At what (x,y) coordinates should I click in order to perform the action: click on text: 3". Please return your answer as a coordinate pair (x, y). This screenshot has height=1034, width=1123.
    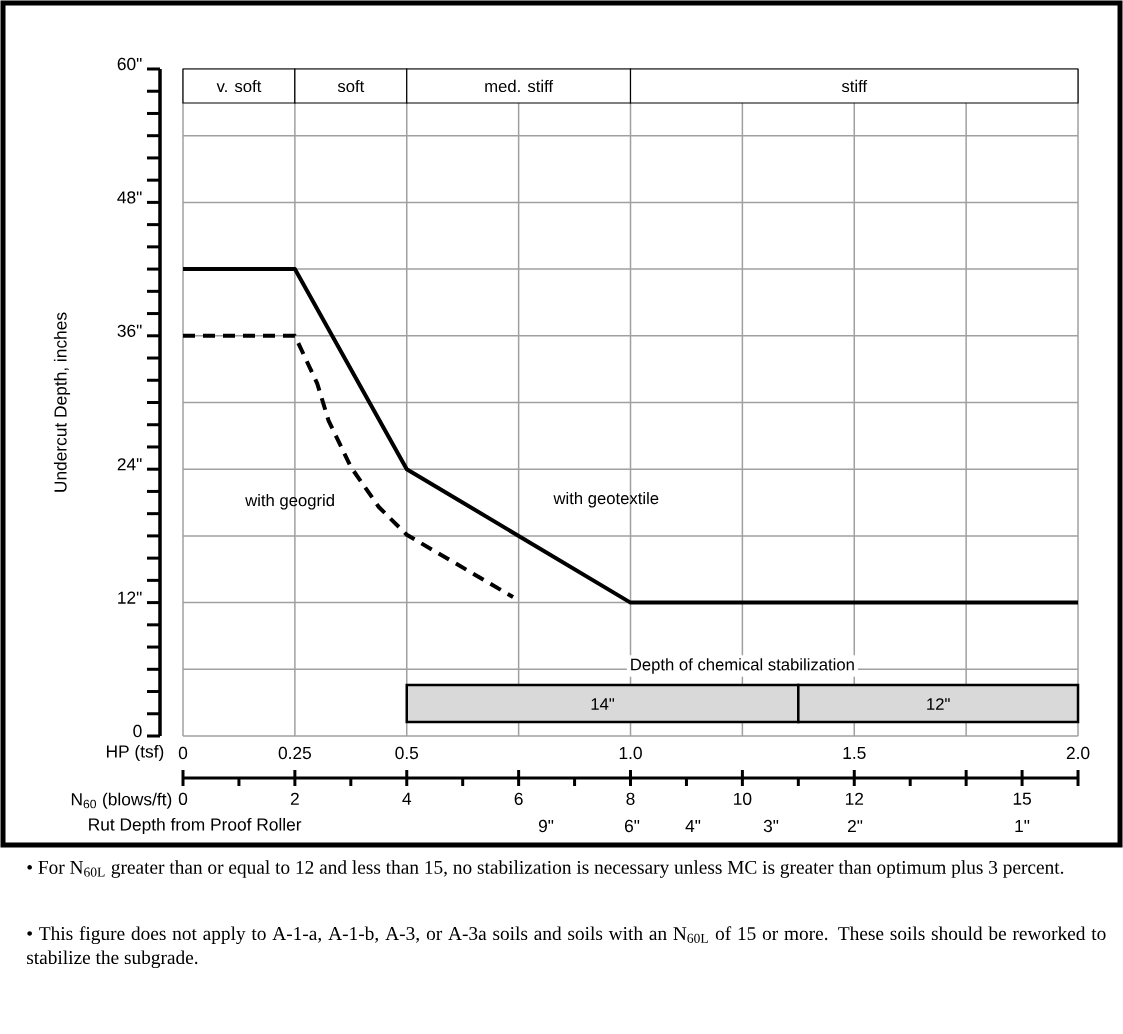
    Looking at the image, I should click on (771, 826).